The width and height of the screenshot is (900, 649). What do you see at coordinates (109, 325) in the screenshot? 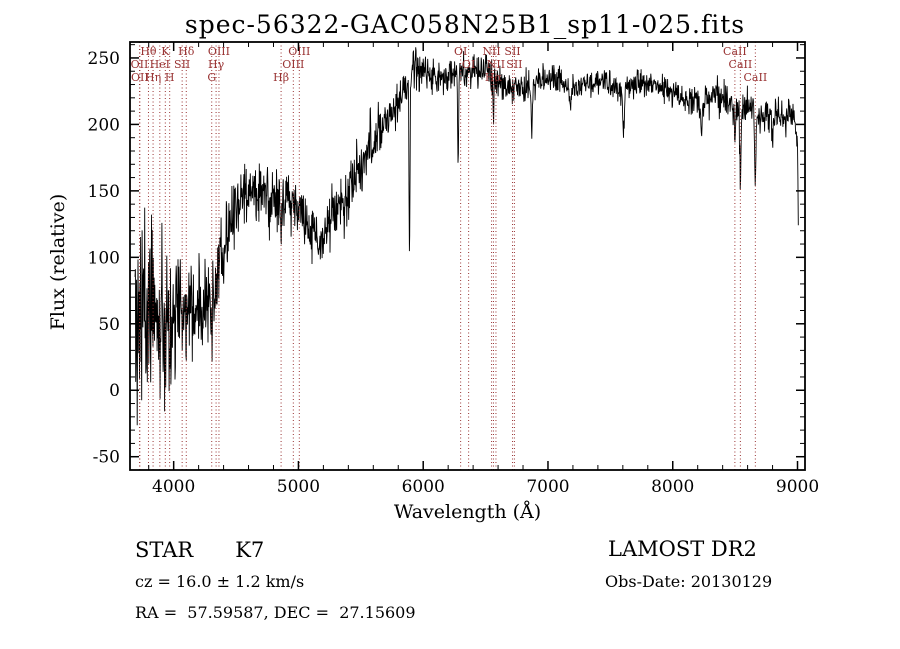
I see `svg-text: 50` at bounding box center [109, 325].